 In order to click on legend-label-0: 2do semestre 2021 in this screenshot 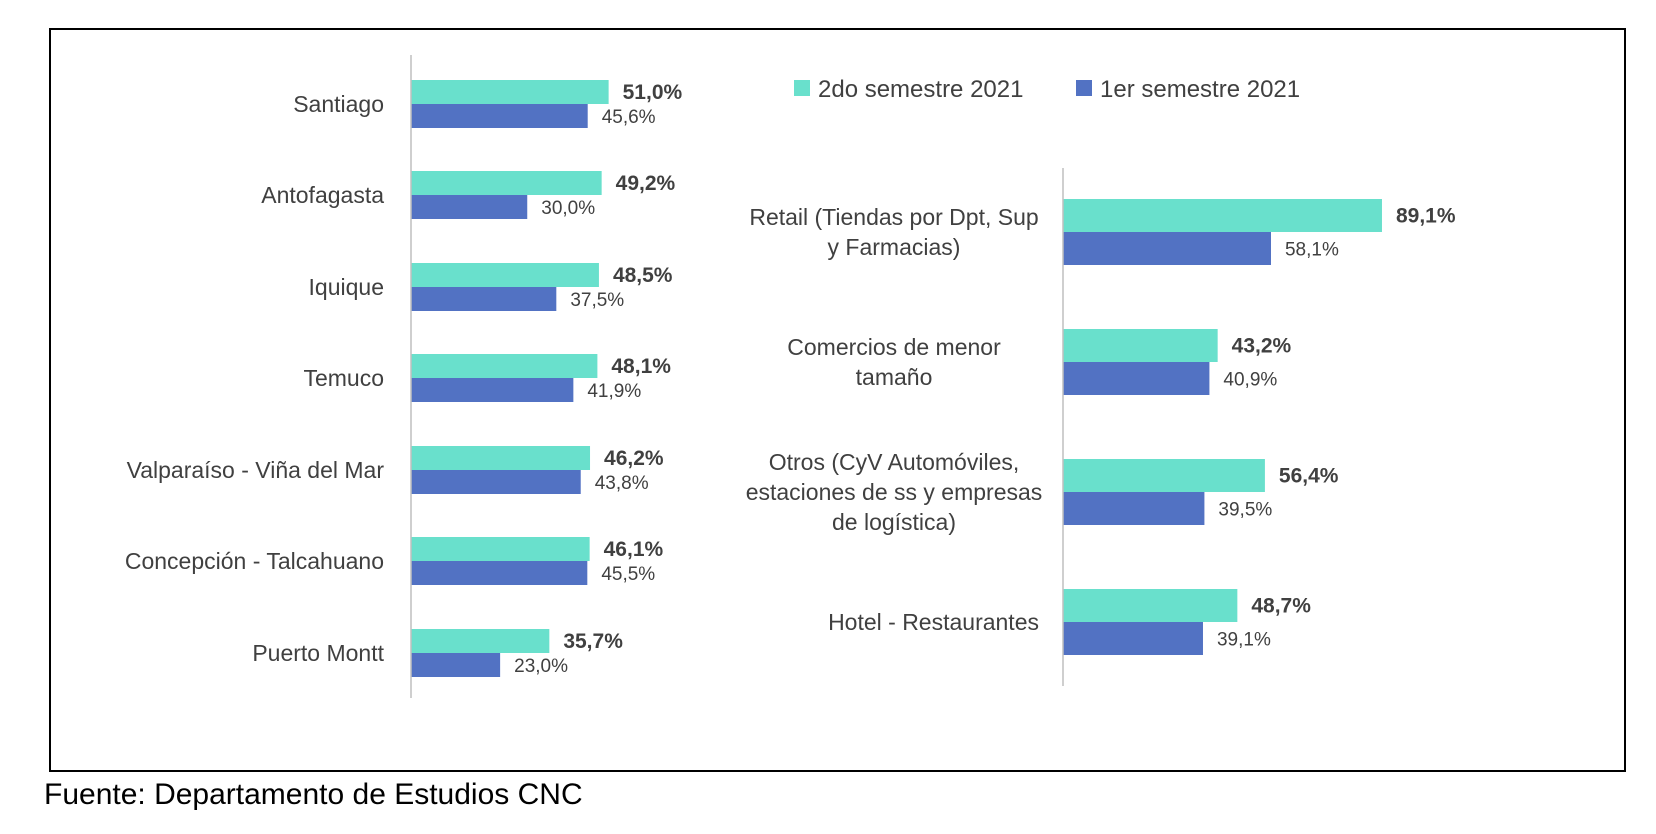, I will do `click(920, 89)`.